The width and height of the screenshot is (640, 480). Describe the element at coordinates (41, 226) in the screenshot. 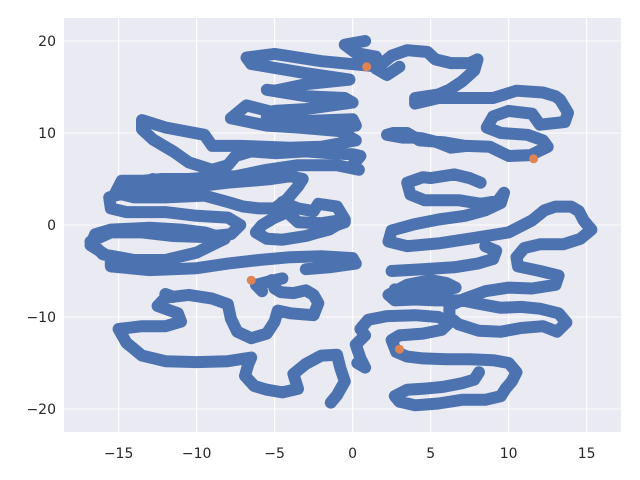

I see `y-axis-tick-labels: −20 −10 0 10 20` at that location.